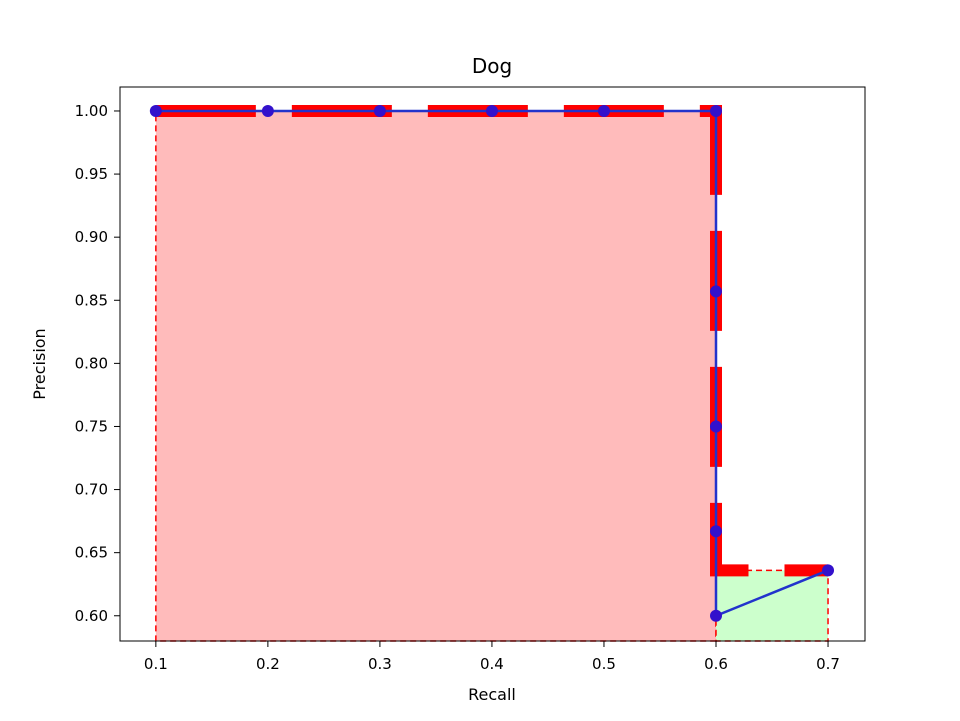 Image resolution: width=960 pixels, height=721 pixels. I want to click on y-axis-label: Precision, so click(39, 363).